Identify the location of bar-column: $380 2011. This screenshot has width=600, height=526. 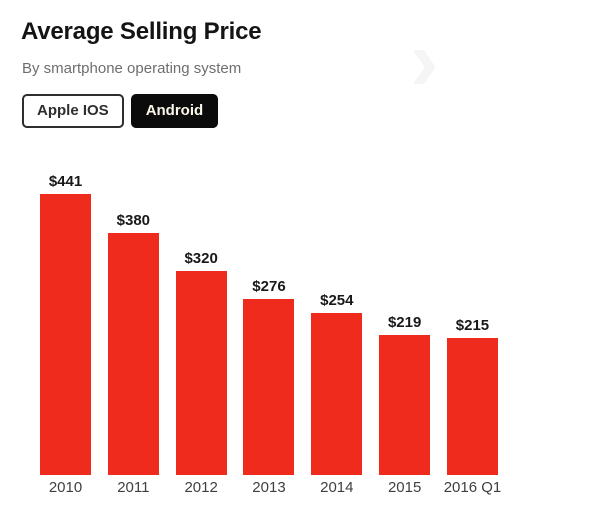
(133, 355).